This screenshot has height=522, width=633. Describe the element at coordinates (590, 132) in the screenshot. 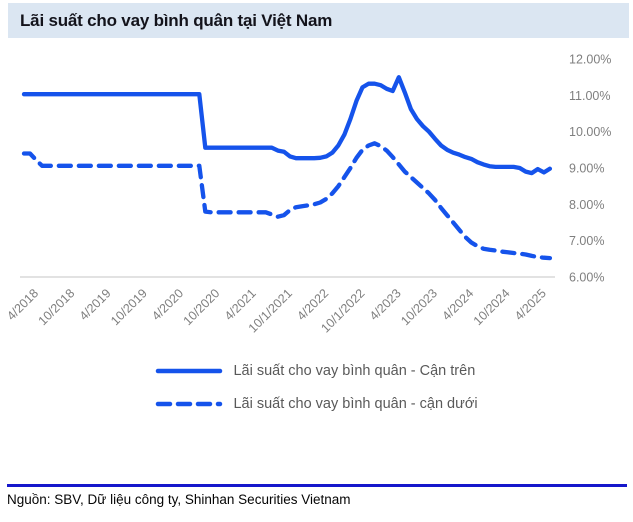

I see `y-tick-label: 10.00%` at that location.